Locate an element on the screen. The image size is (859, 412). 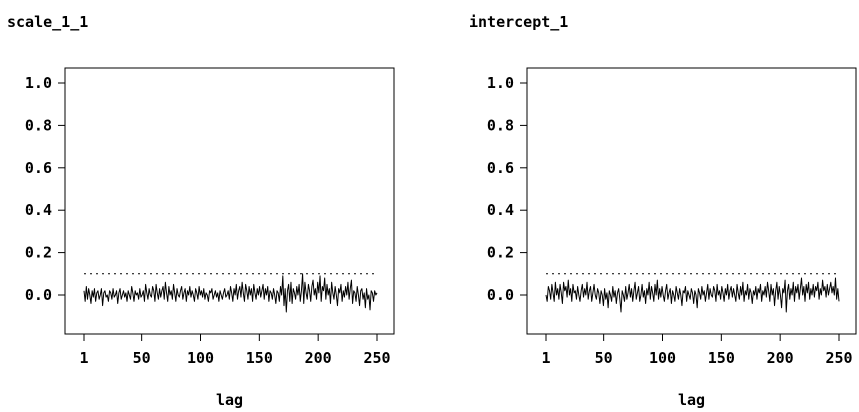
chart-title: intercept_1 is located at coordinates (518, 22).